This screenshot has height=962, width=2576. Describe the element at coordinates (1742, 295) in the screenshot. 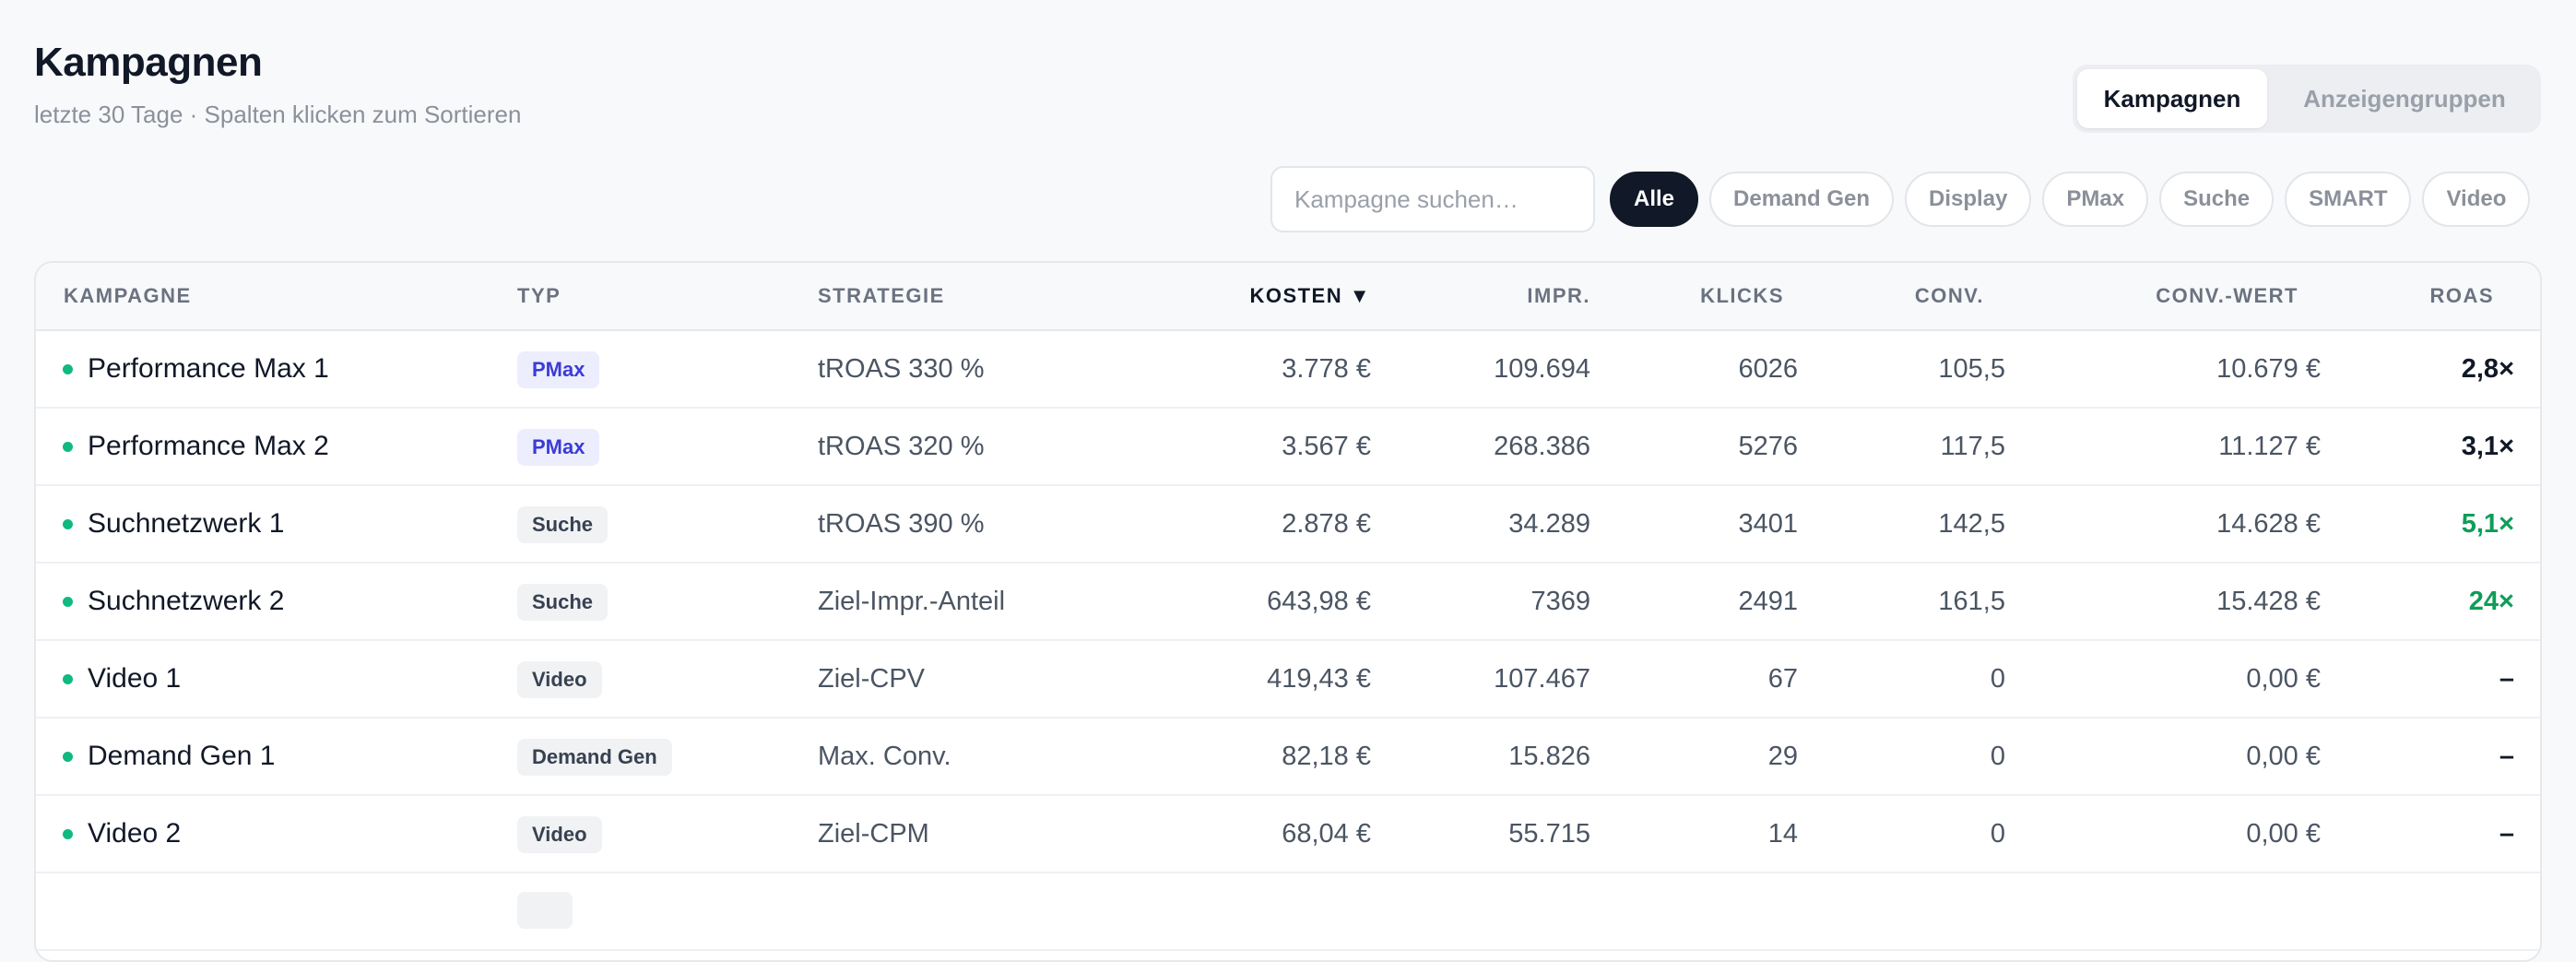

I see `column-header-clicks: KLICKS` at that location.